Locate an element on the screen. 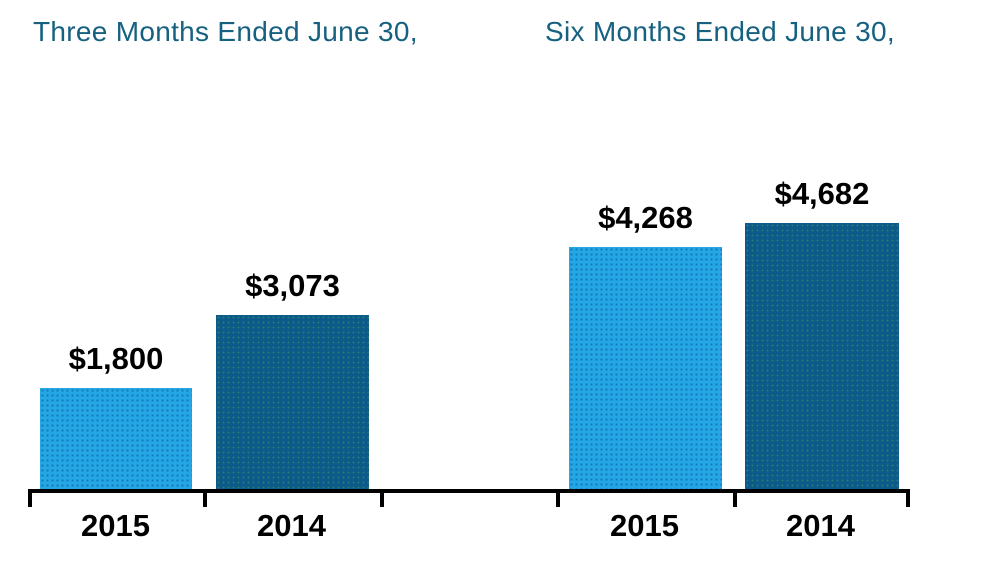  x-tick-label-three-months-2014: 2014 is located at coordinates (291, 525).